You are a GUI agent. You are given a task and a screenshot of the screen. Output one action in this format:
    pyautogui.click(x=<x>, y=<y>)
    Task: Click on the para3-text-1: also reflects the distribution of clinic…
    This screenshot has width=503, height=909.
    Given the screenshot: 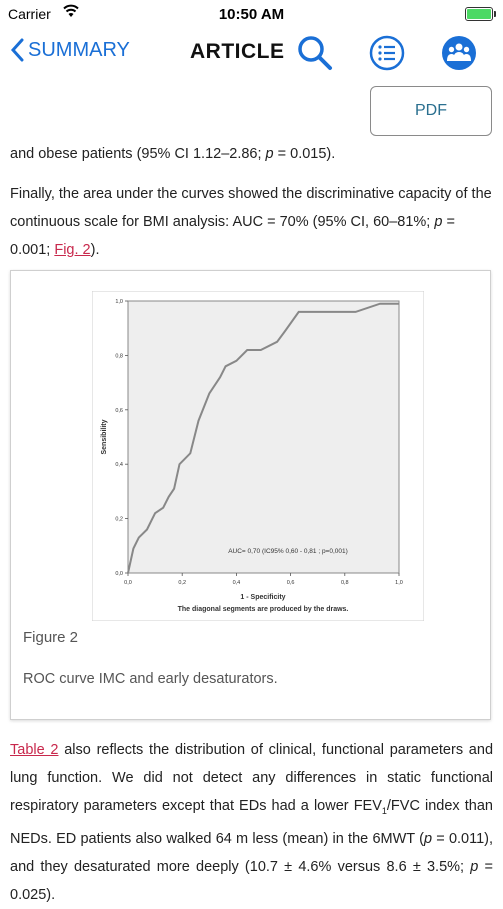 What is the action you would take?
    pyautogui.click(x=252, y=778)
    